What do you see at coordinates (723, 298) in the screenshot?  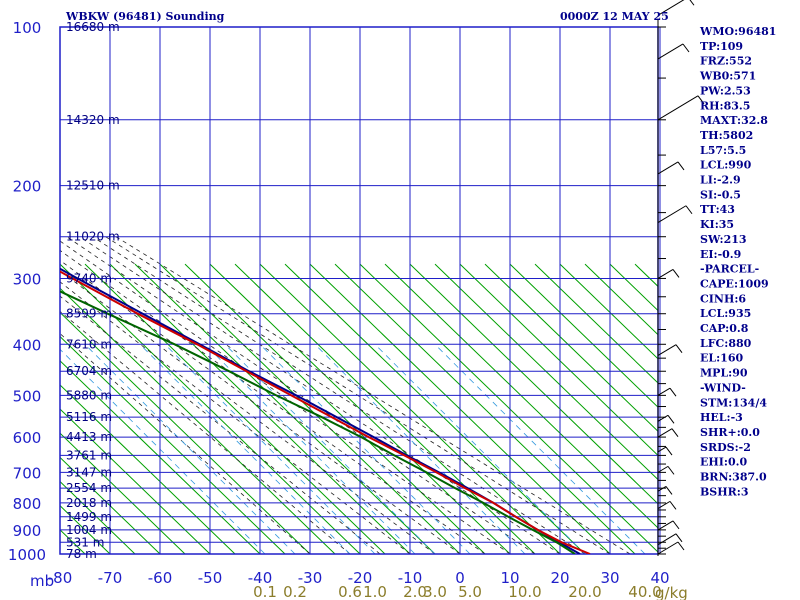 I see `index-entry: CINH:6` at bounding box center [723, 298].